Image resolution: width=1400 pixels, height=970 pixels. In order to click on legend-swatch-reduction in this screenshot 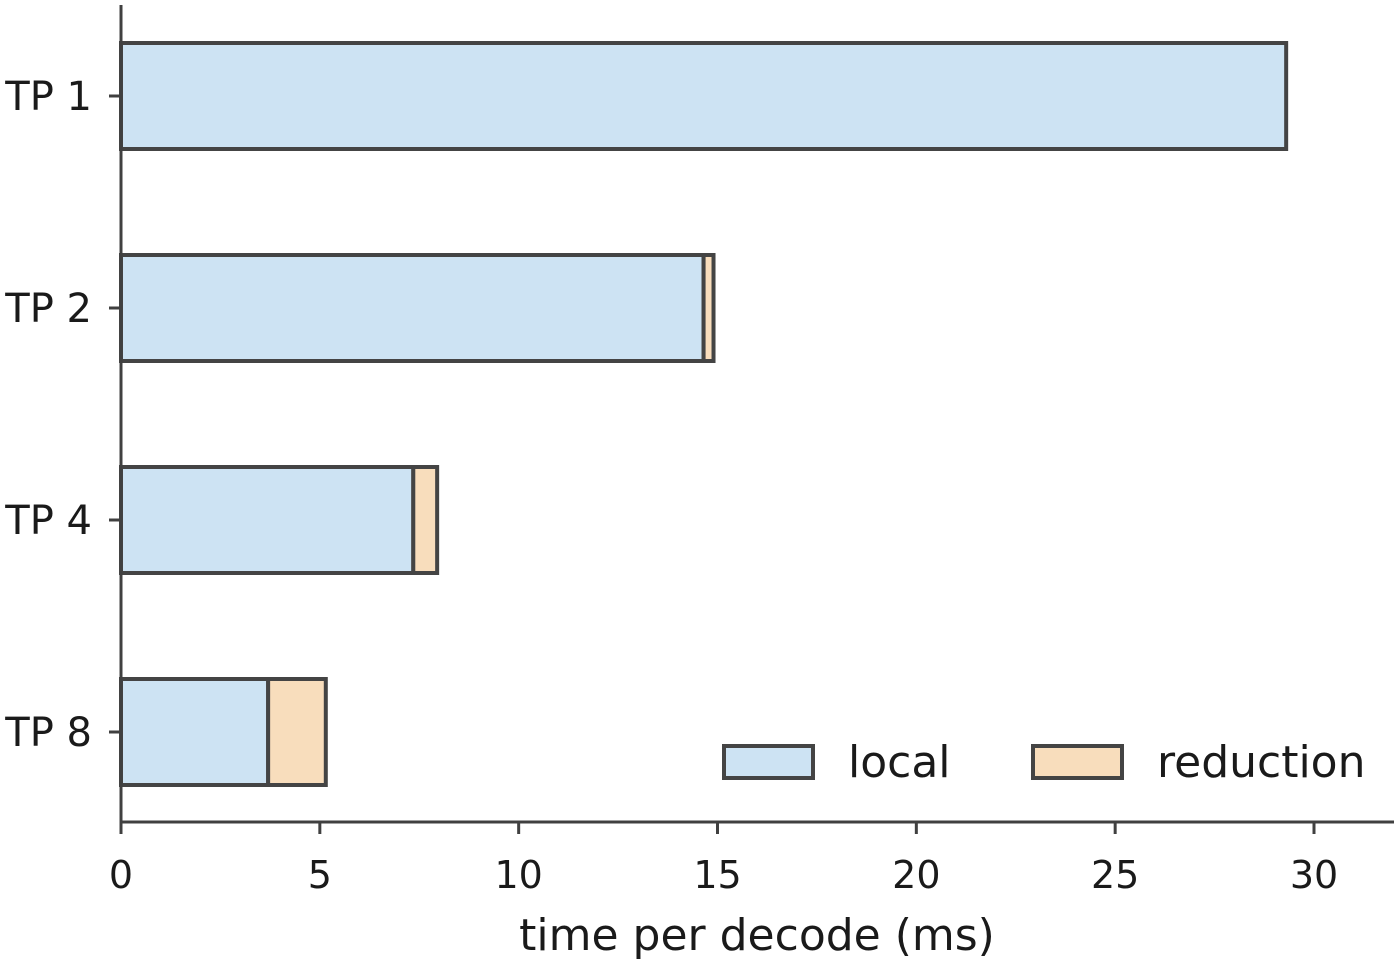, I will do `click(1077, 762)`.